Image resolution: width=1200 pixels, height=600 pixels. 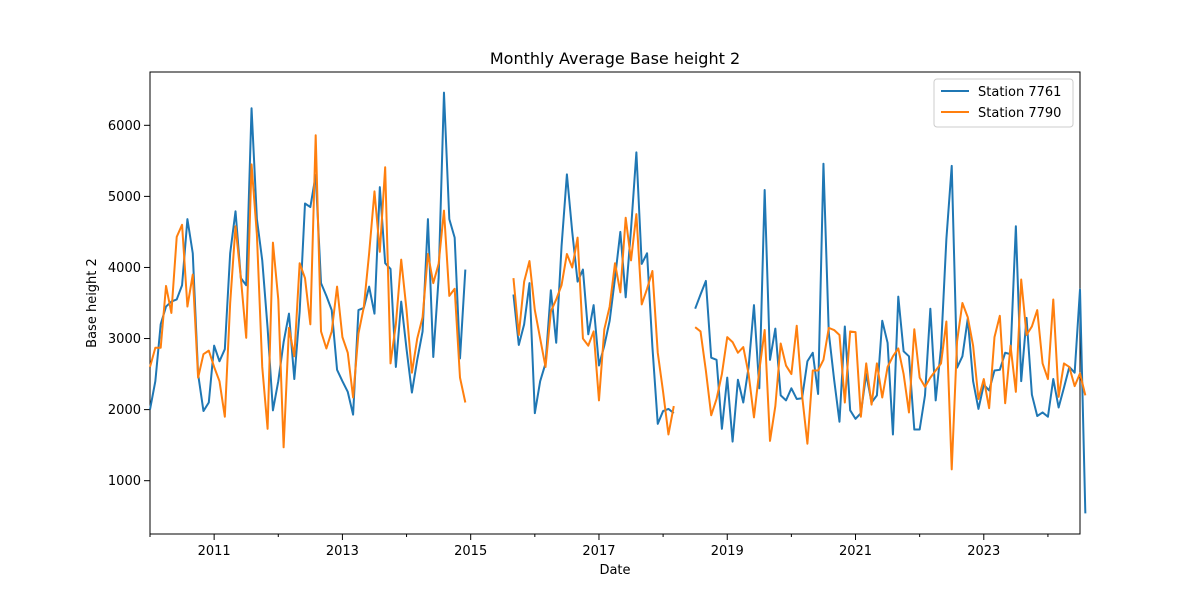 What do you see at coordinates (124, 268) in the screenshot?
I see `y-tick-label-4000: 4000` at bounding box center [124, 268].